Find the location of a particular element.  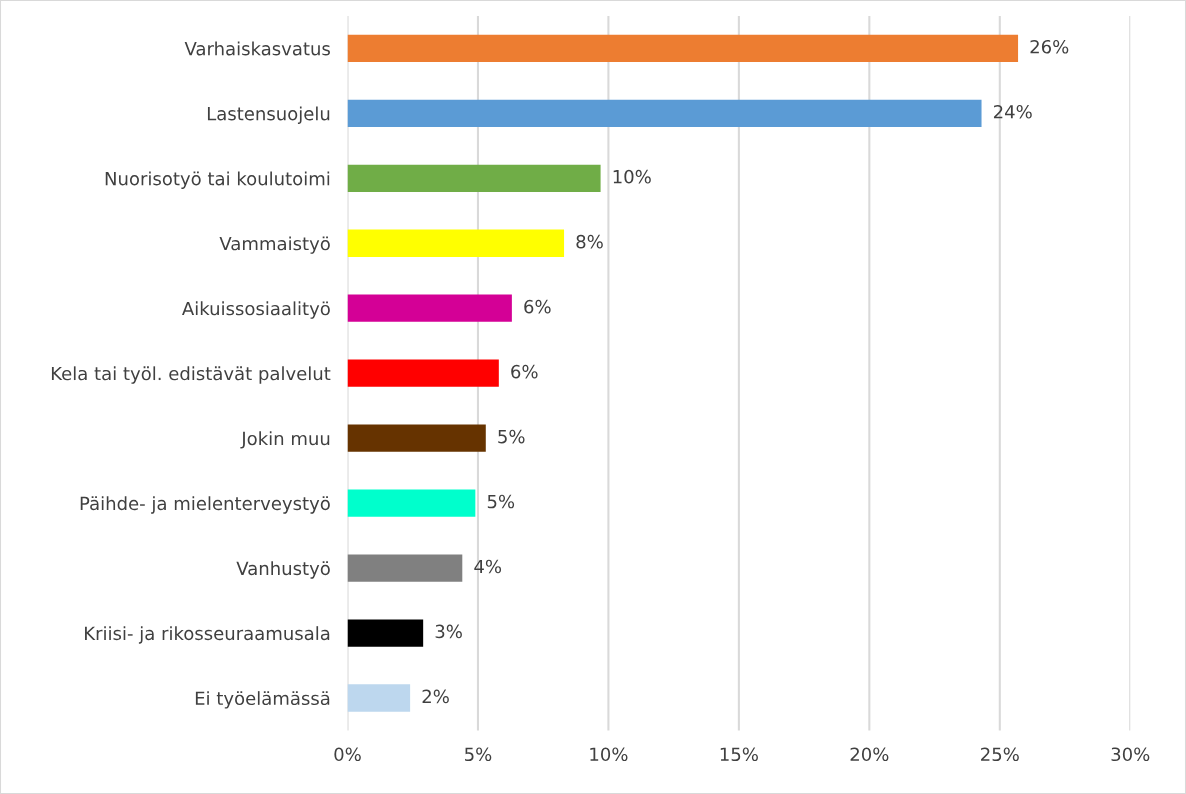

y-tick-label: Kela tai työl. edistävät palvelut is located at coordinates (191, 375).